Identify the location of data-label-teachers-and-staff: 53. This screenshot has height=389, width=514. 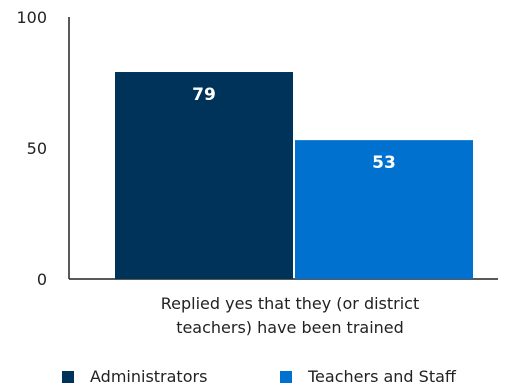
(384, 163).